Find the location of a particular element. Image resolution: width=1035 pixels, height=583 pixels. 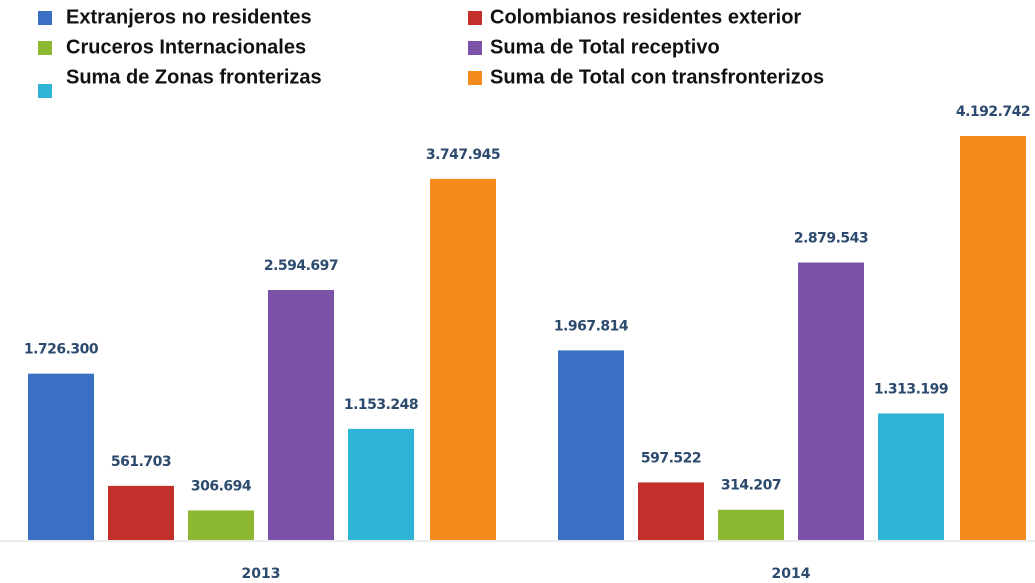

legend-label: Colombianos residentes exterior is located at coordinates (645, 17).